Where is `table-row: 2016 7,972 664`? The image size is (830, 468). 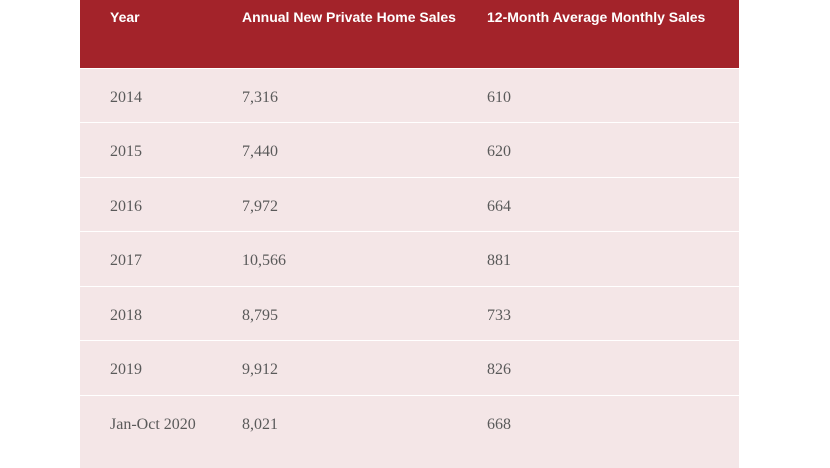
table-row: 2016 7,972 664 is located at coordinates (409, 204).